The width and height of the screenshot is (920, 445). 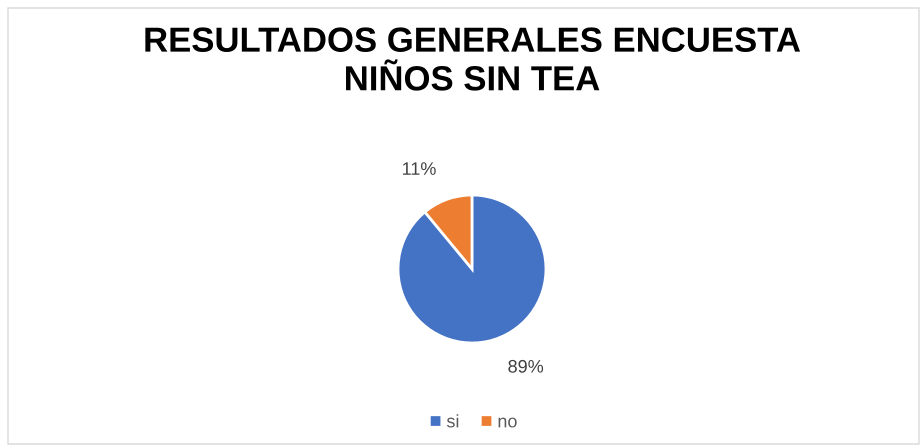 I want to click on legend-label: no, so click(x=507, y=423).